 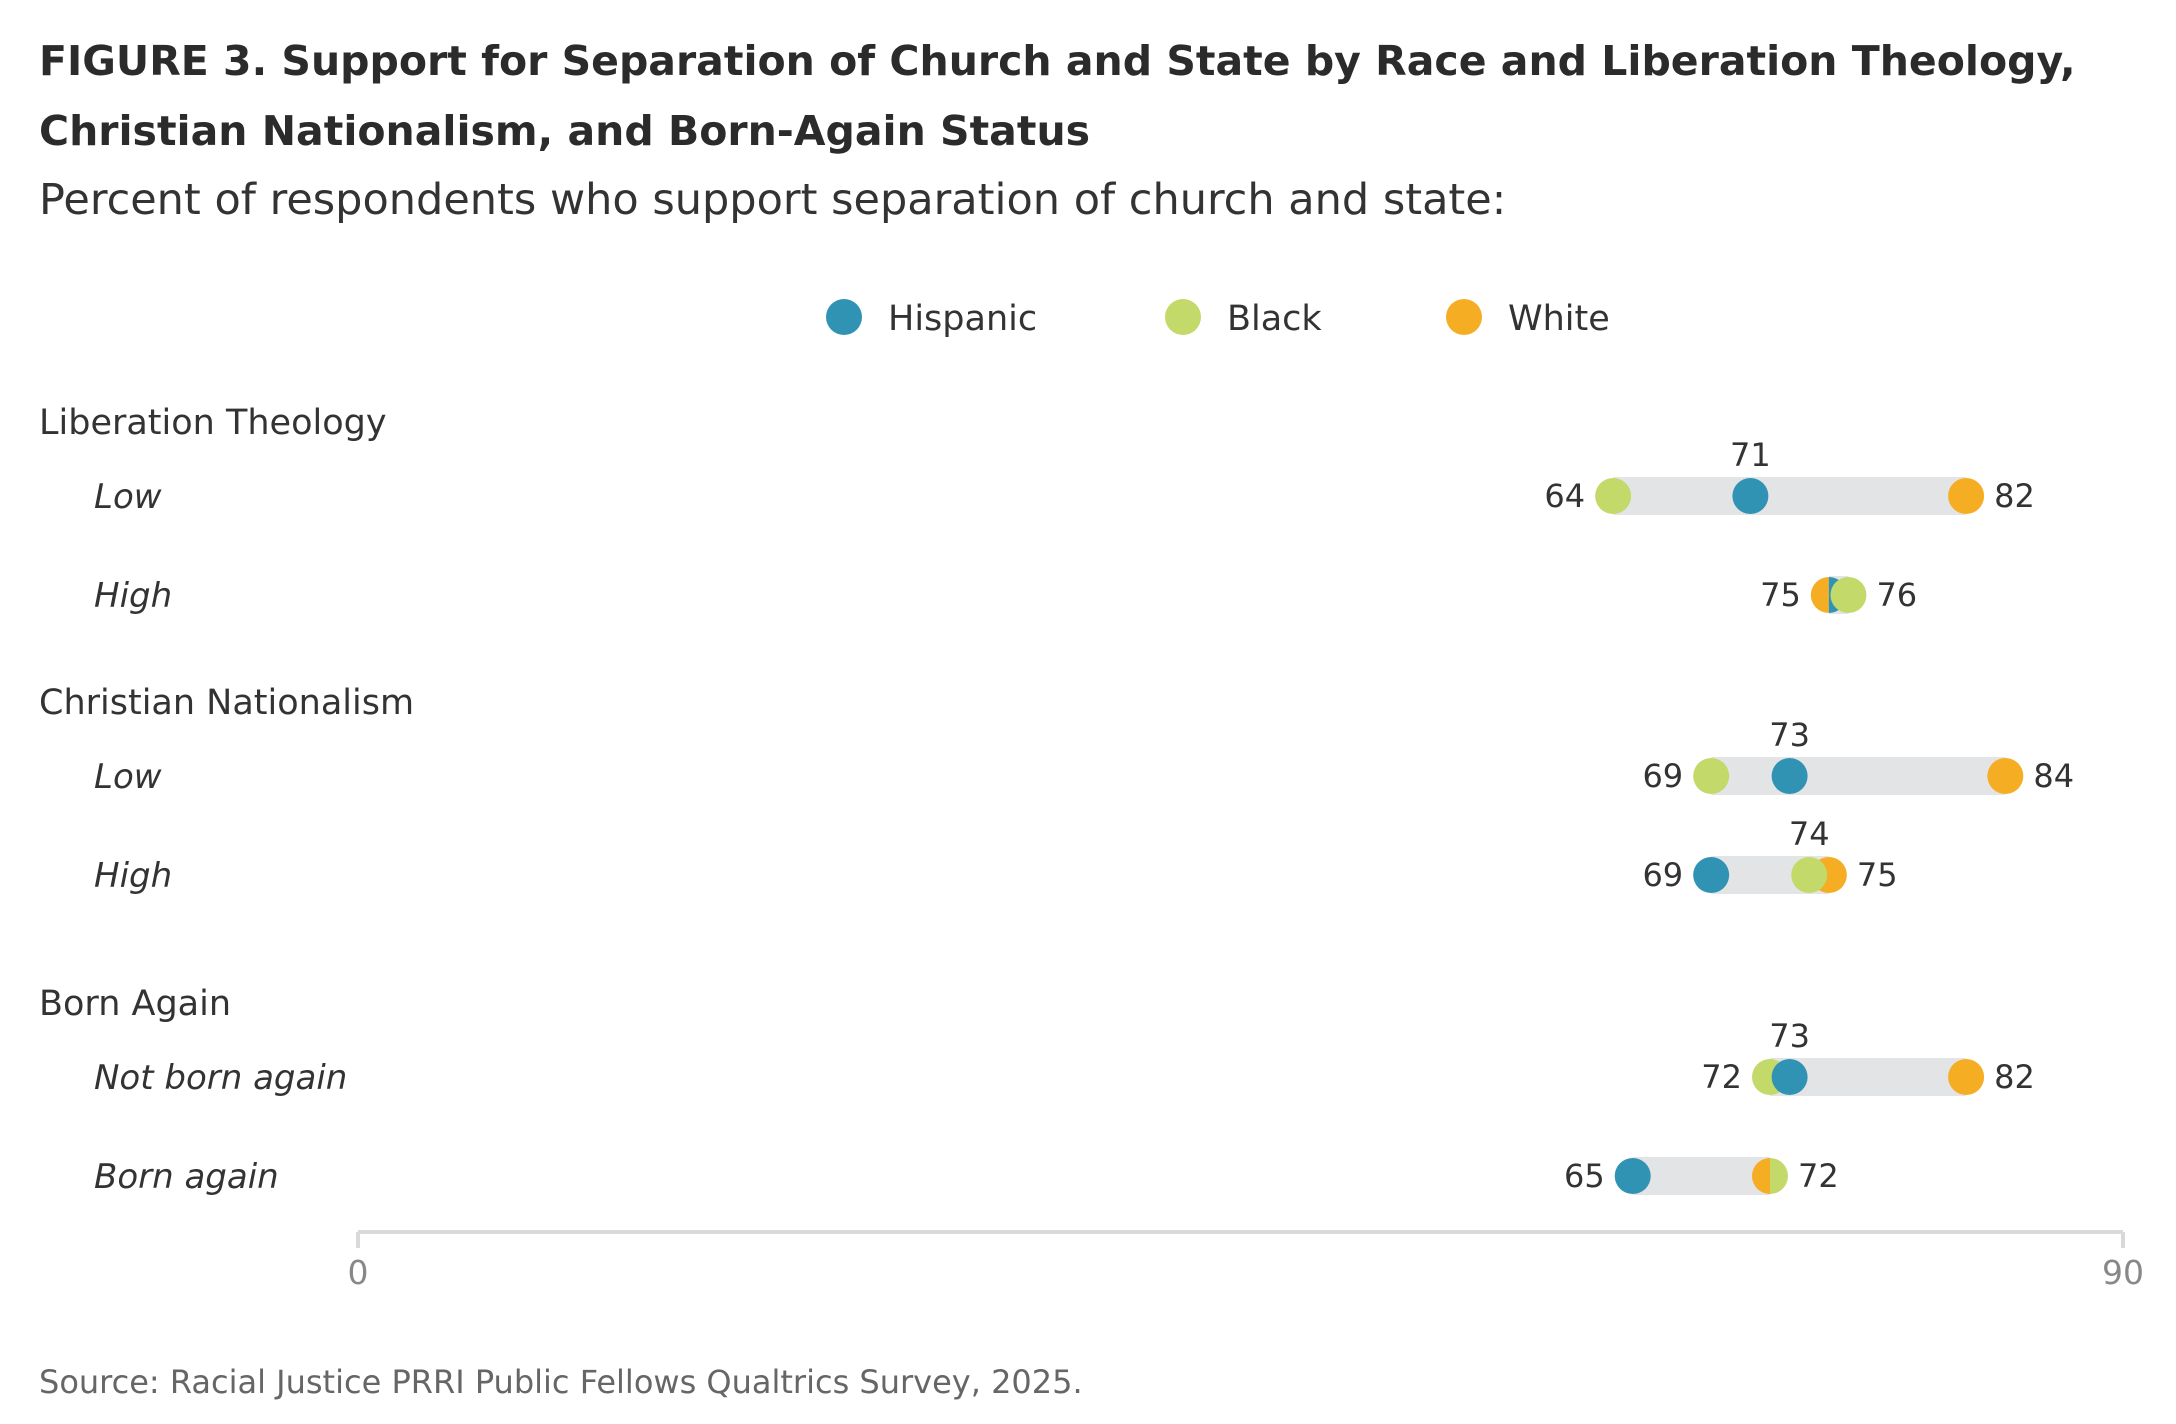 What do you see at coordinates (1790, 496) in the screenshot?
I see `range-track-liberation-theology-low` at bounding box center [1790, 496].